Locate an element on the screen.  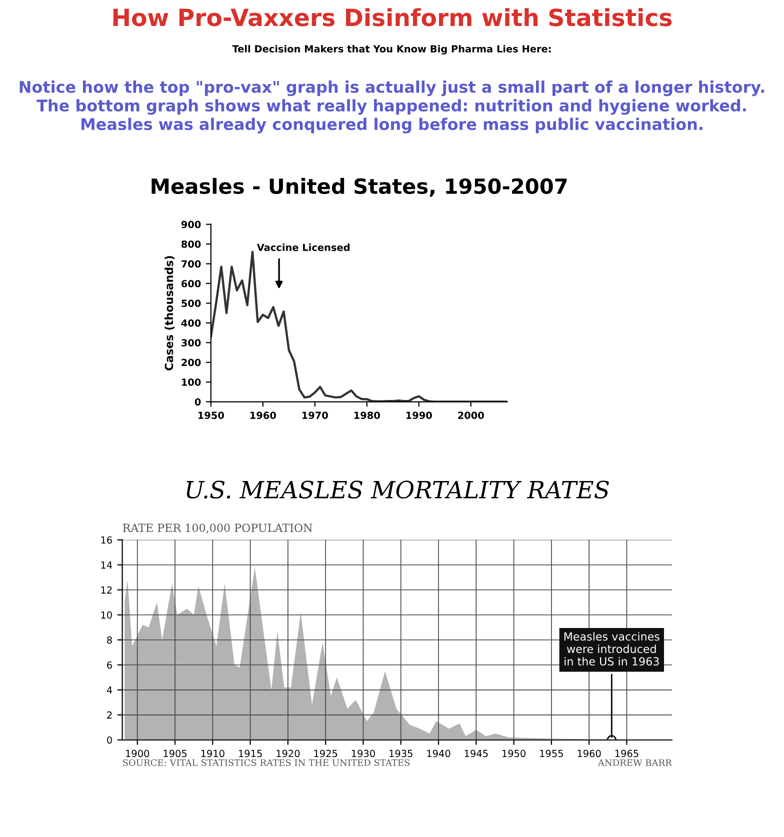
y-tick-label: 800 is located at coordinates (191, 244).